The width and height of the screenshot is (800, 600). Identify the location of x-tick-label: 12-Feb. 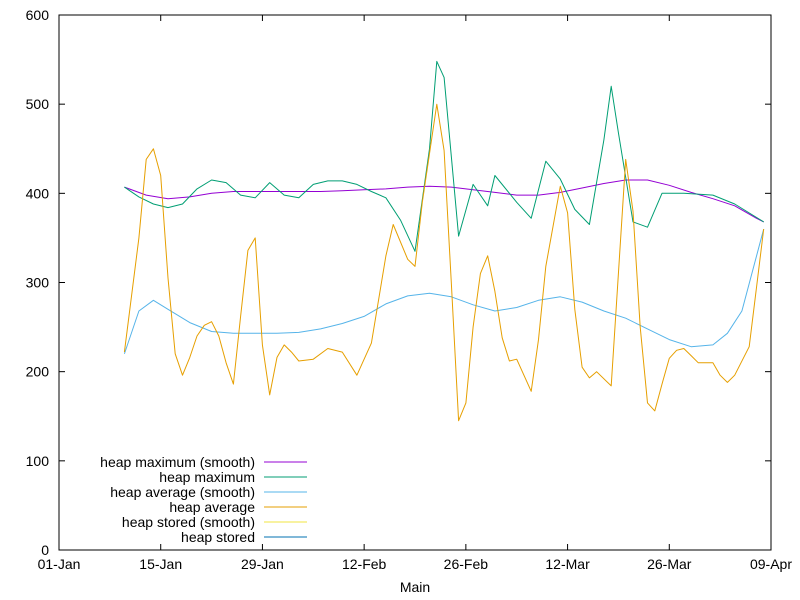
(364, 564).